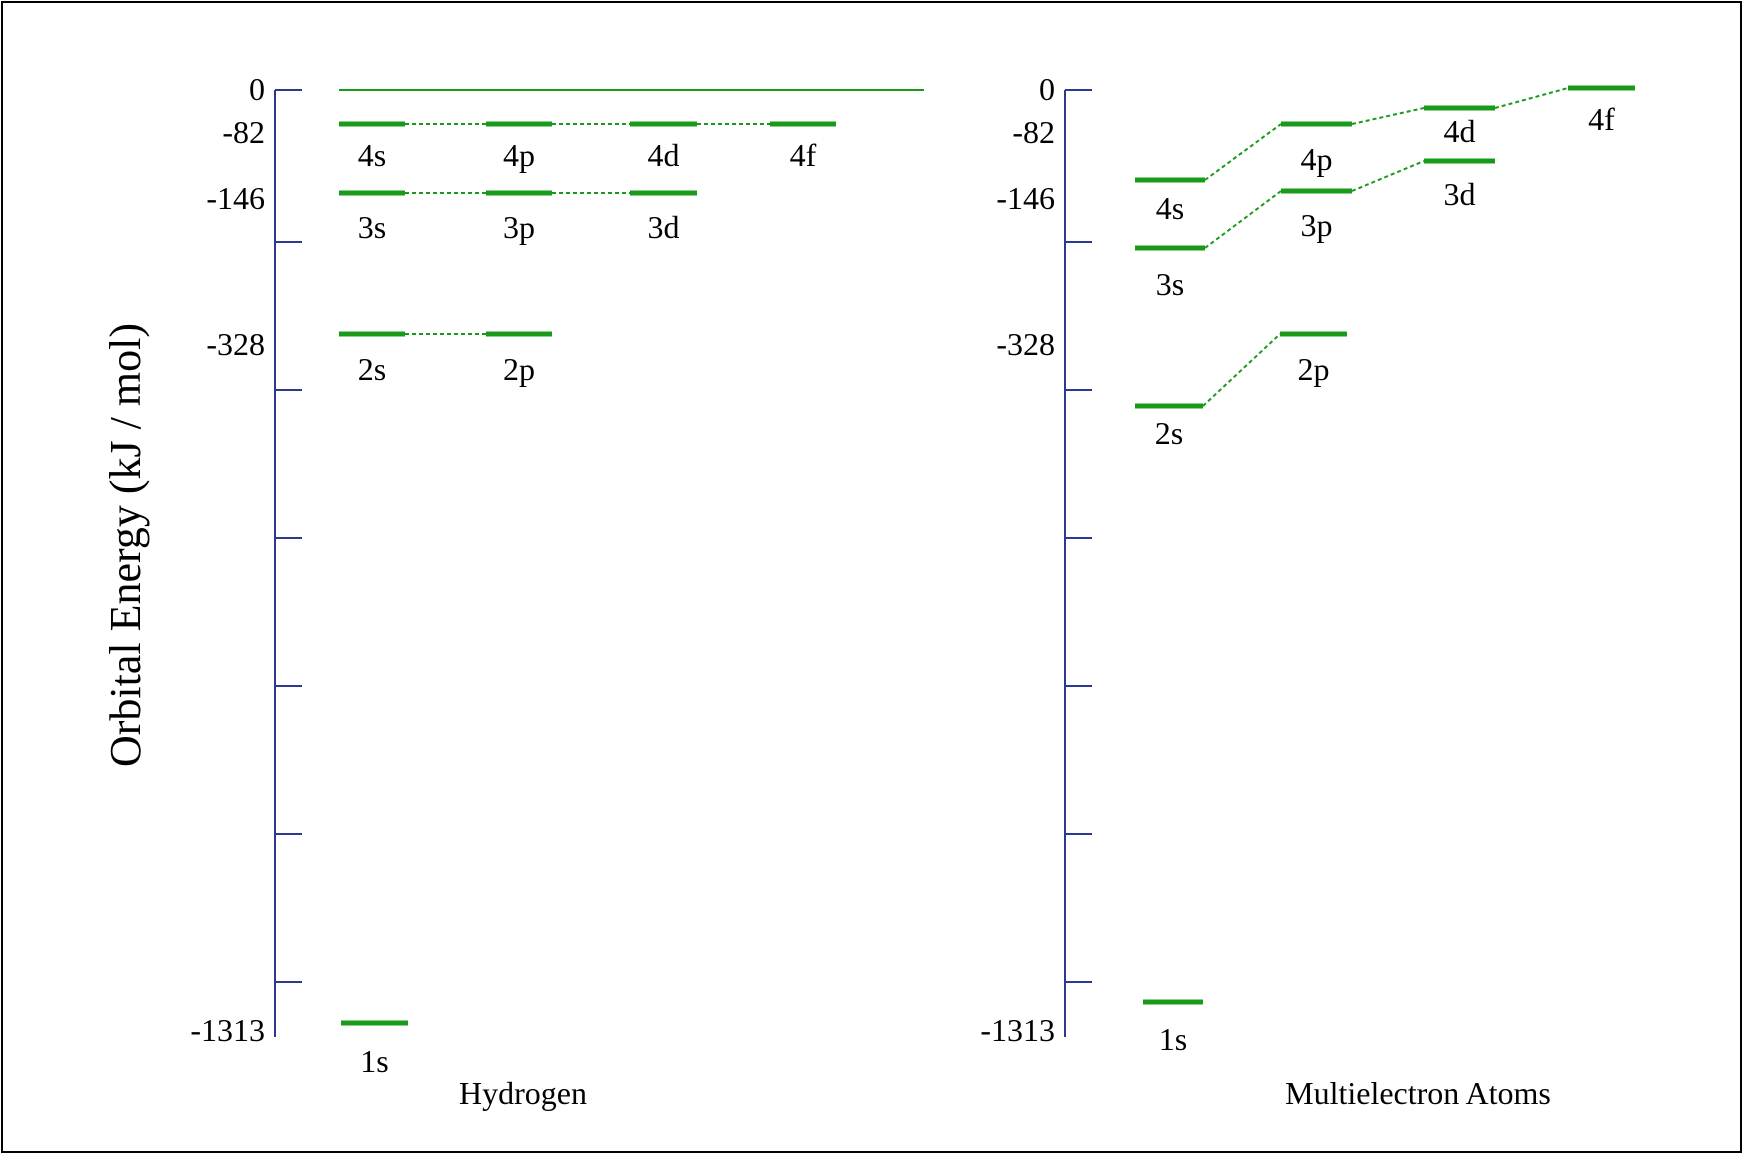 The width and height of the screenshot is (1743, 1154). Describe the element at coordinates (1388, 116) in the screenshot. I see `connector-4p-4d` at that location.